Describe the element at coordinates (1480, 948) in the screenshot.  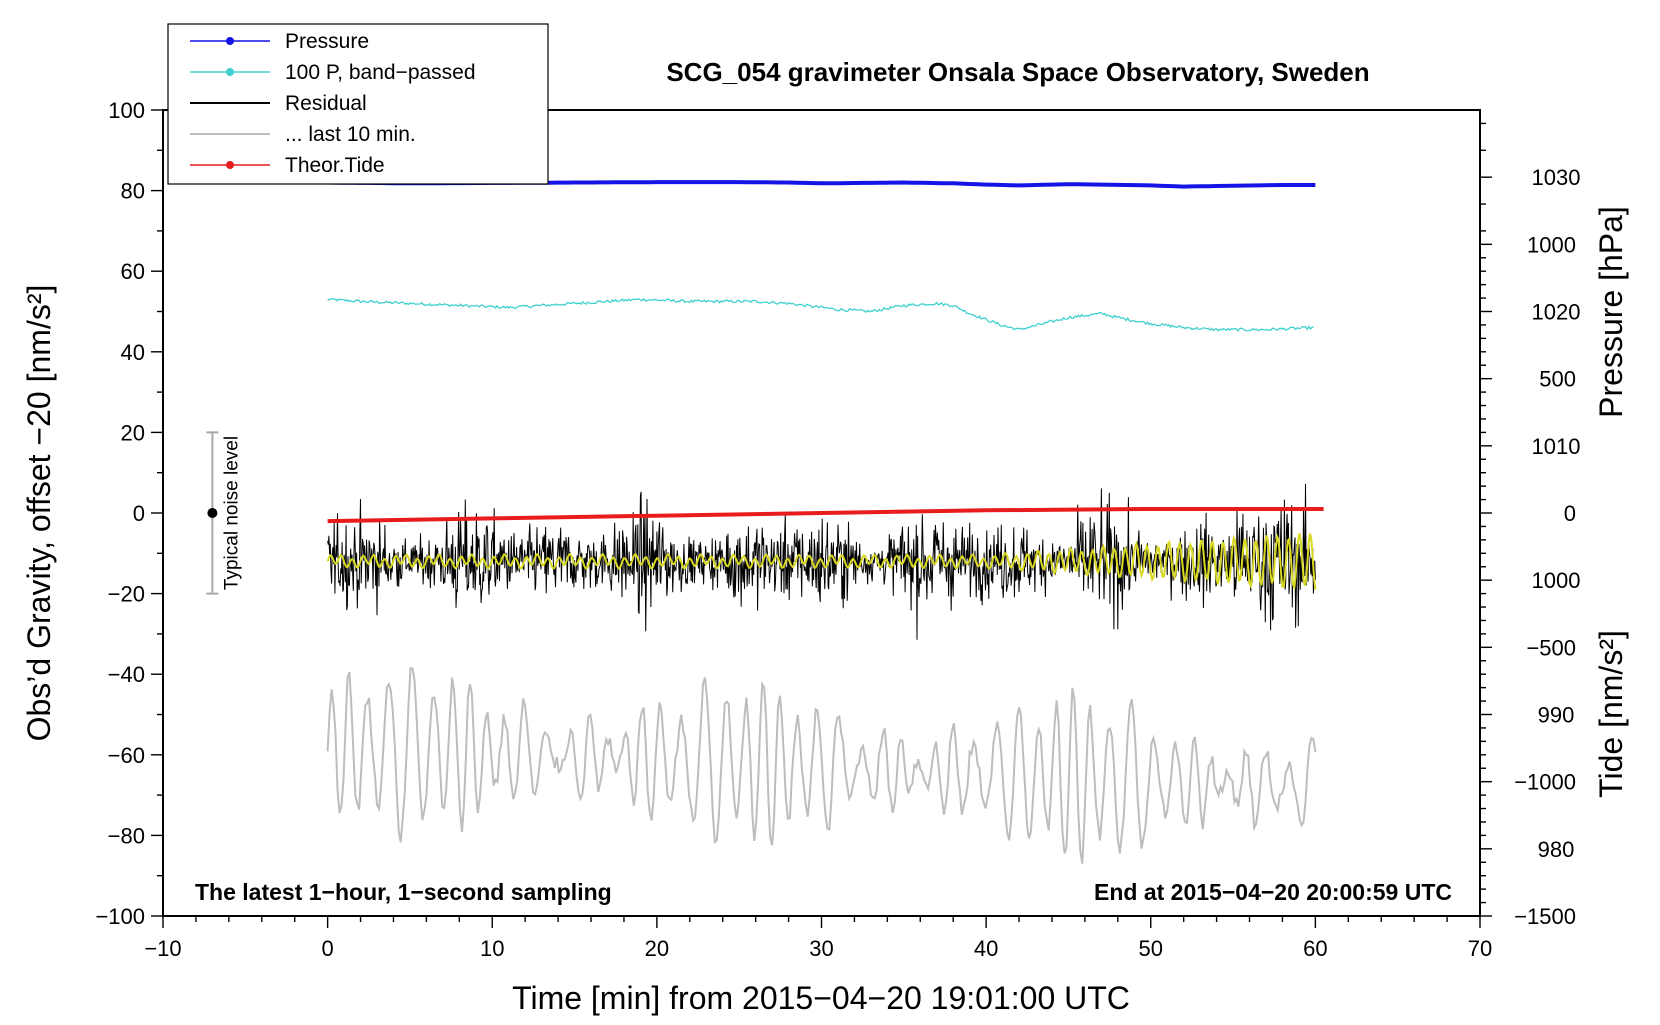
I see `x-tick-label: 70` at that location.